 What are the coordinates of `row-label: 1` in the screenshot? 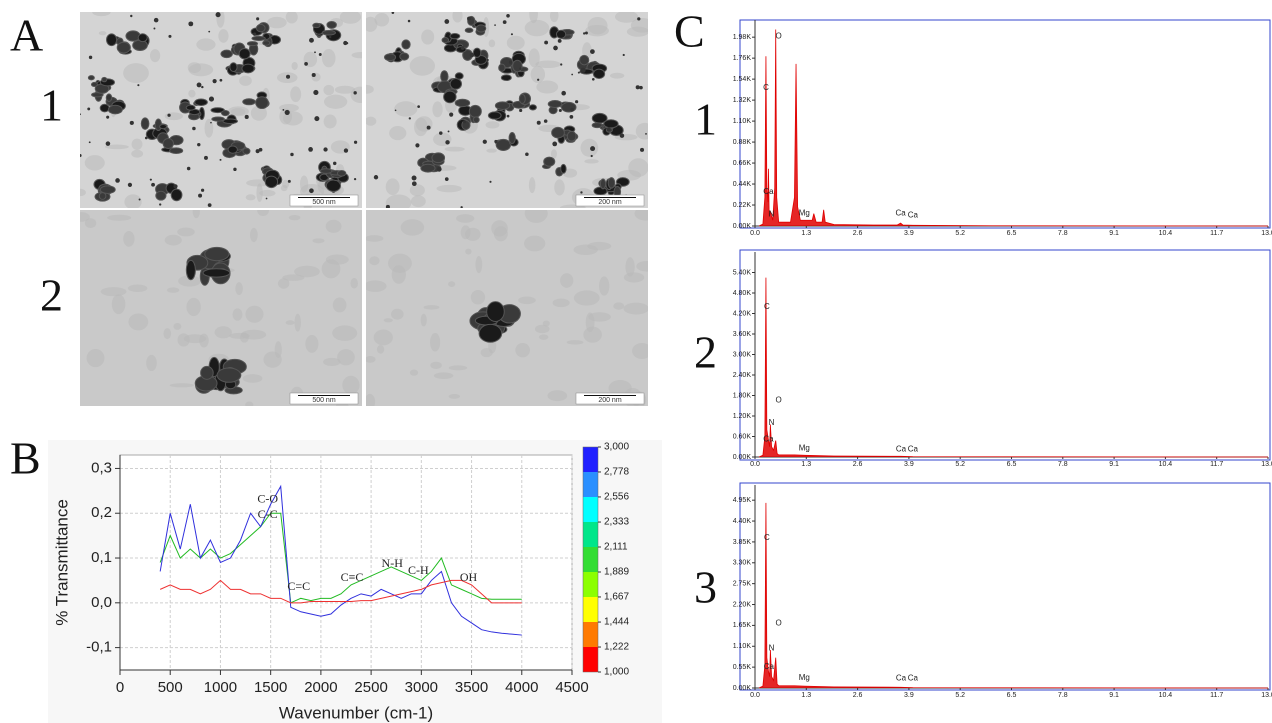 It's located at (705, 119).